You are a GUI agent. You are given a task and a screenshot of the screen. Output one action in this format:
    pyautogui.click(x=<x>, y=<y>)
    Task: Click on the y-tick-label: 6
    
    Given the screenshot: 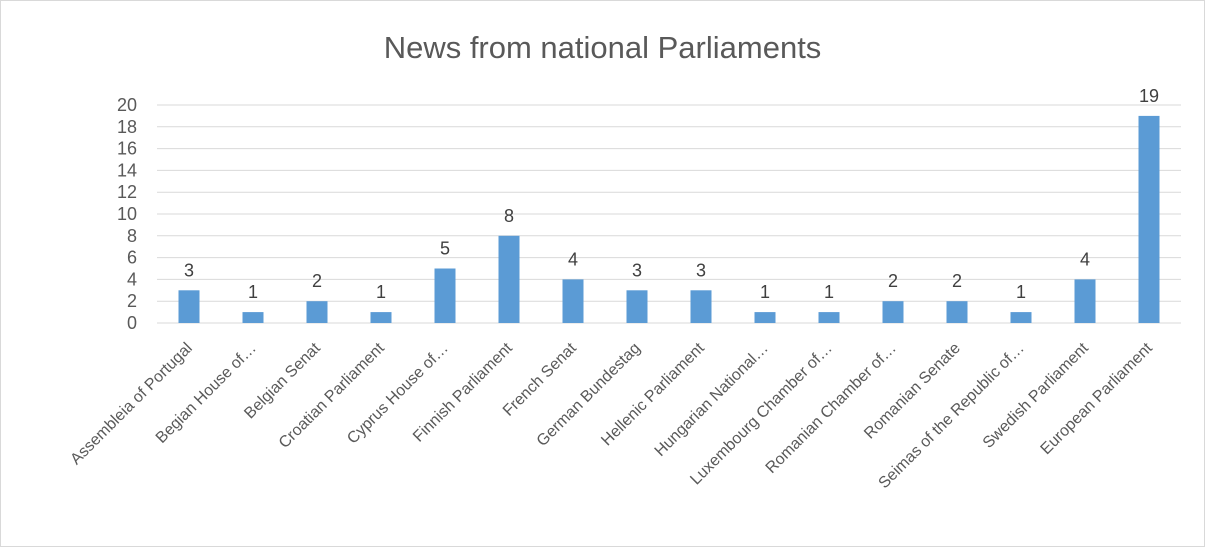 What is the action you would take?
    pyautogui.click(x=132, y=258)
    